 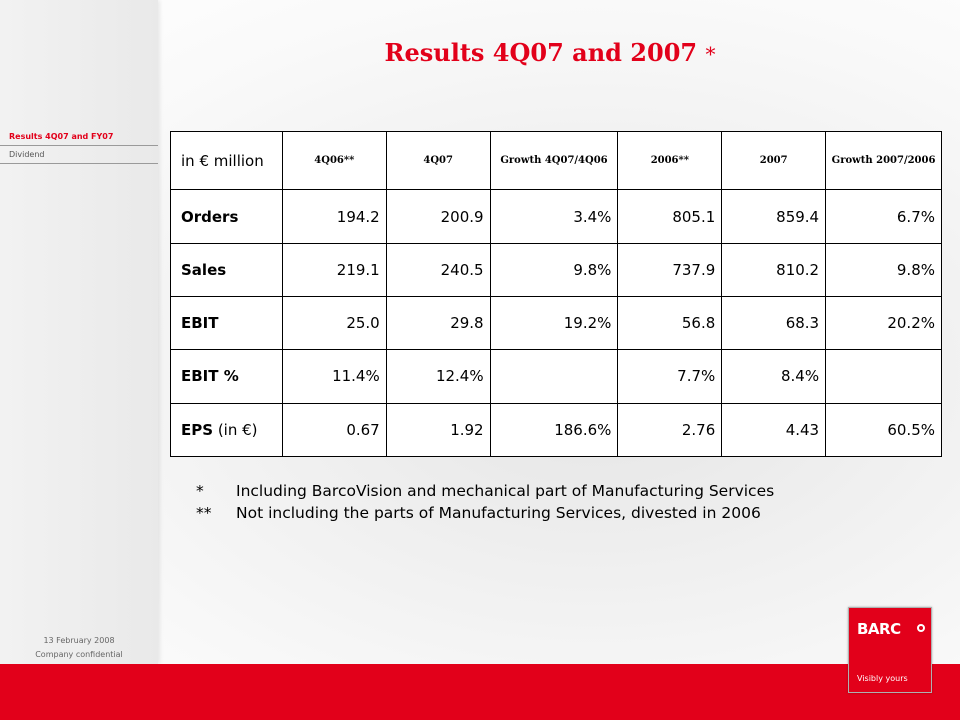 I want to click on table-cell: 6.7%, so click(x=883, y=216).